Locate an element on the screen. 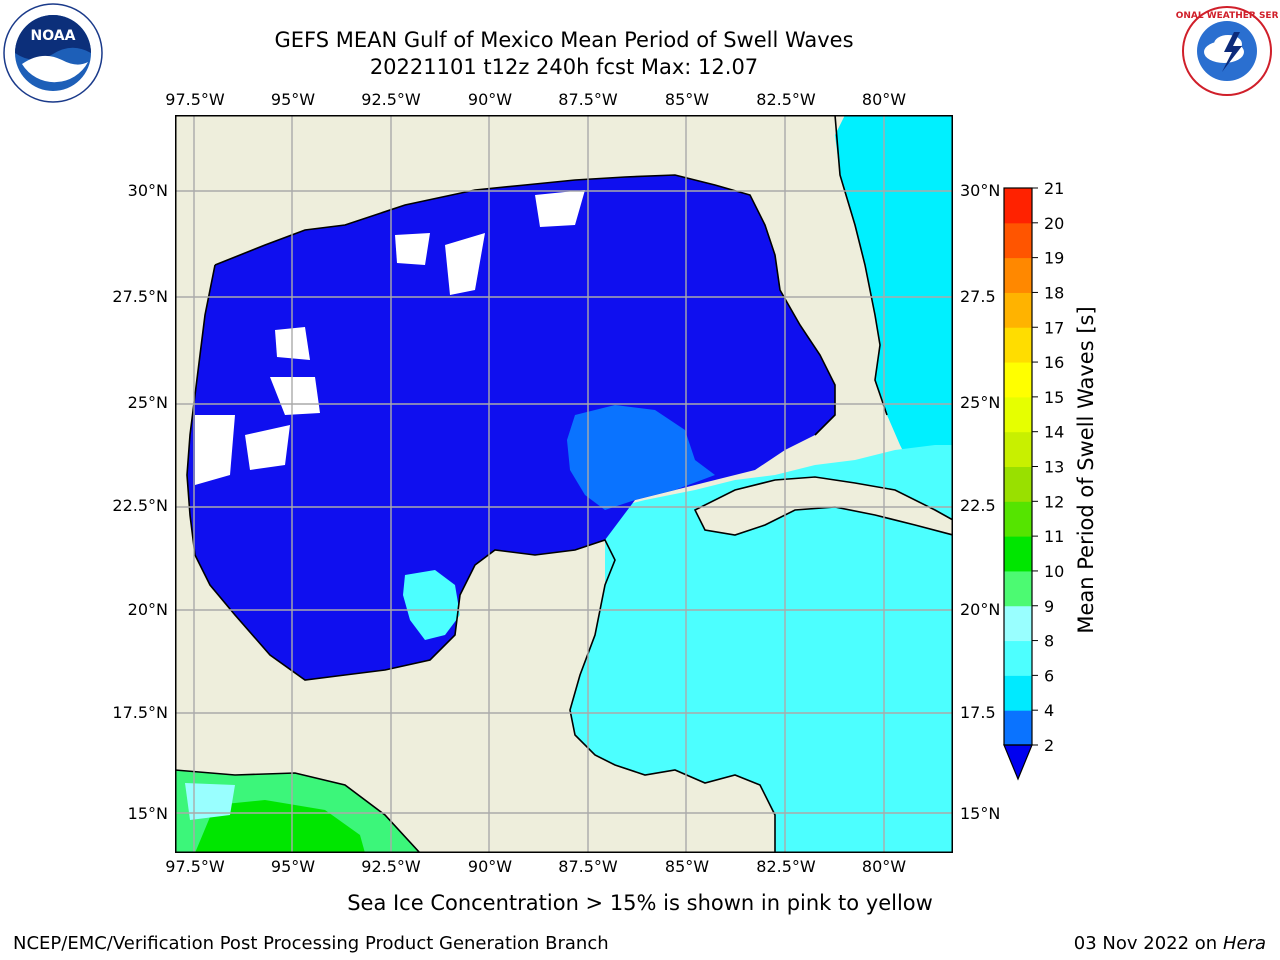  lat-label-right: 20°N is located at coordinates (980, 609).